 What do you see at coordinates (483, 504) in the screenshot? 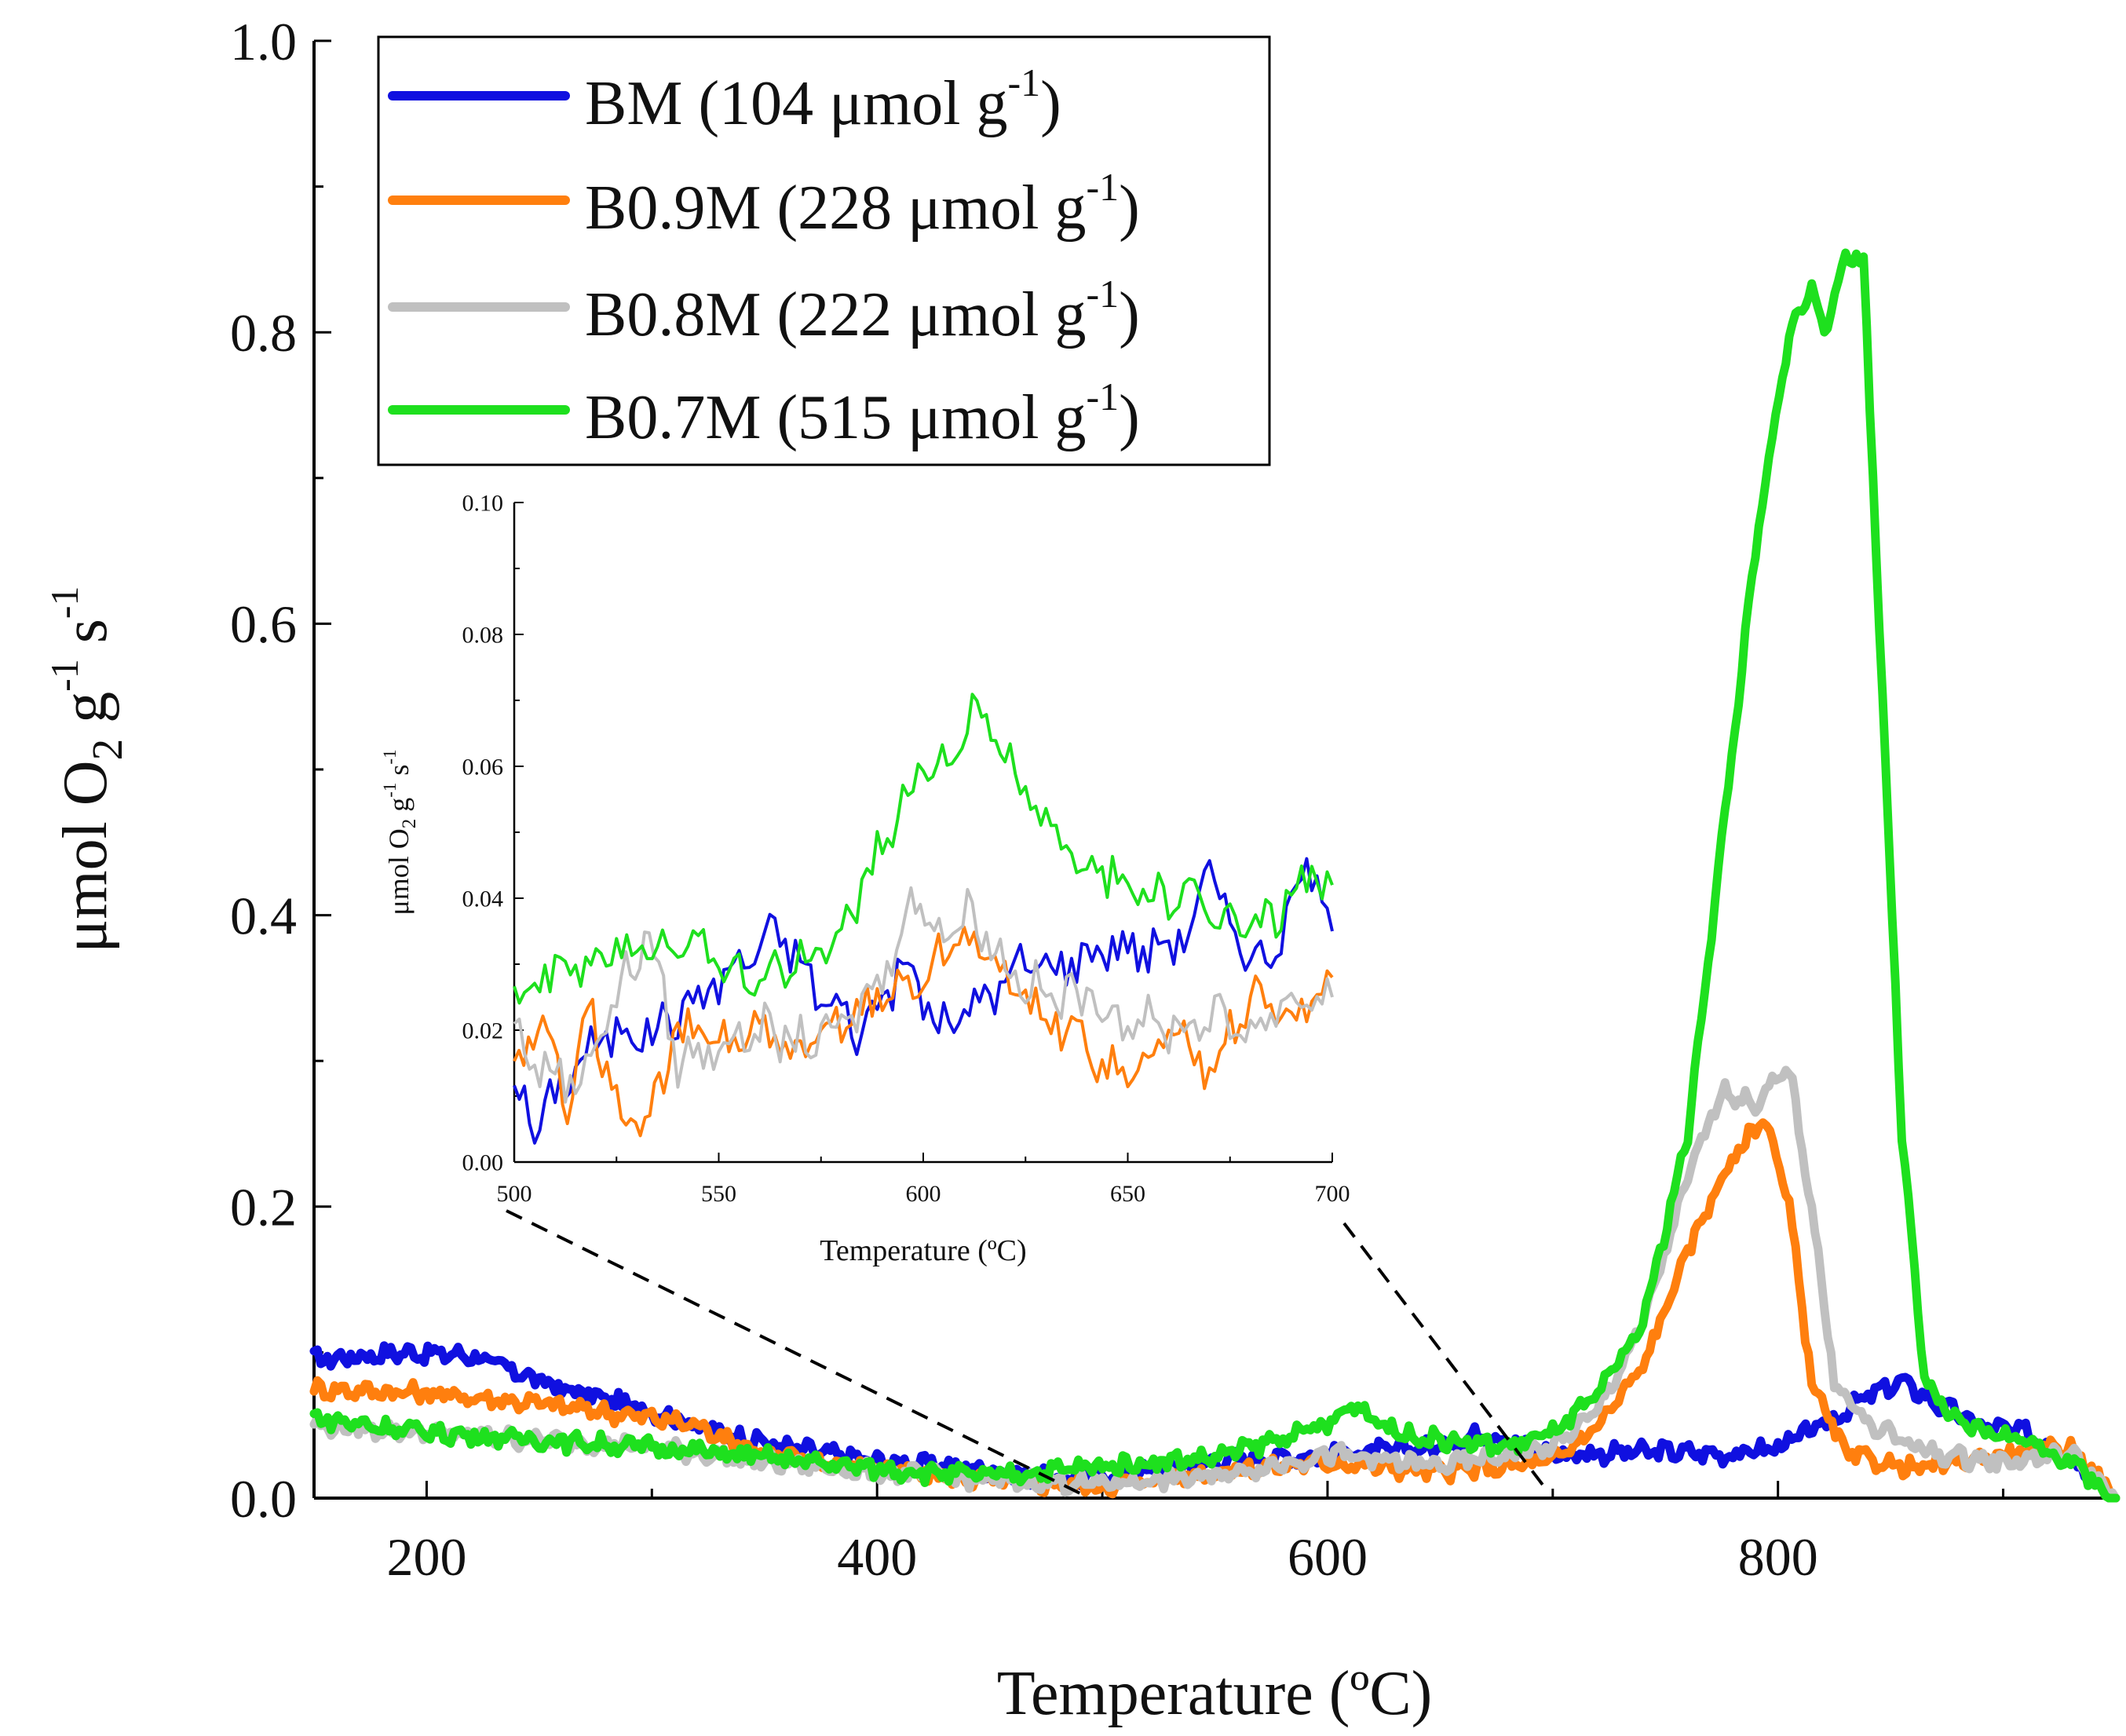
I see `inset-y-tick-label-5: 0.10` at bounding box center [483, 504].